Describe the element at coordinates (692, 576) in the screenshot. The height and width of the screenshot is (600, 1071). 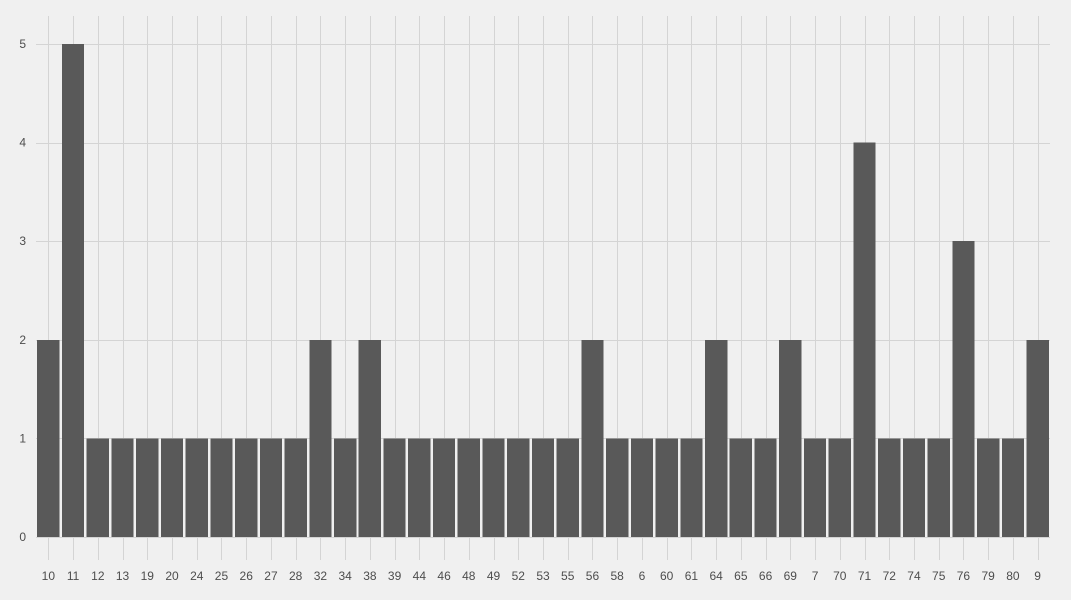
I see `x-tick-label: 61` at that location.